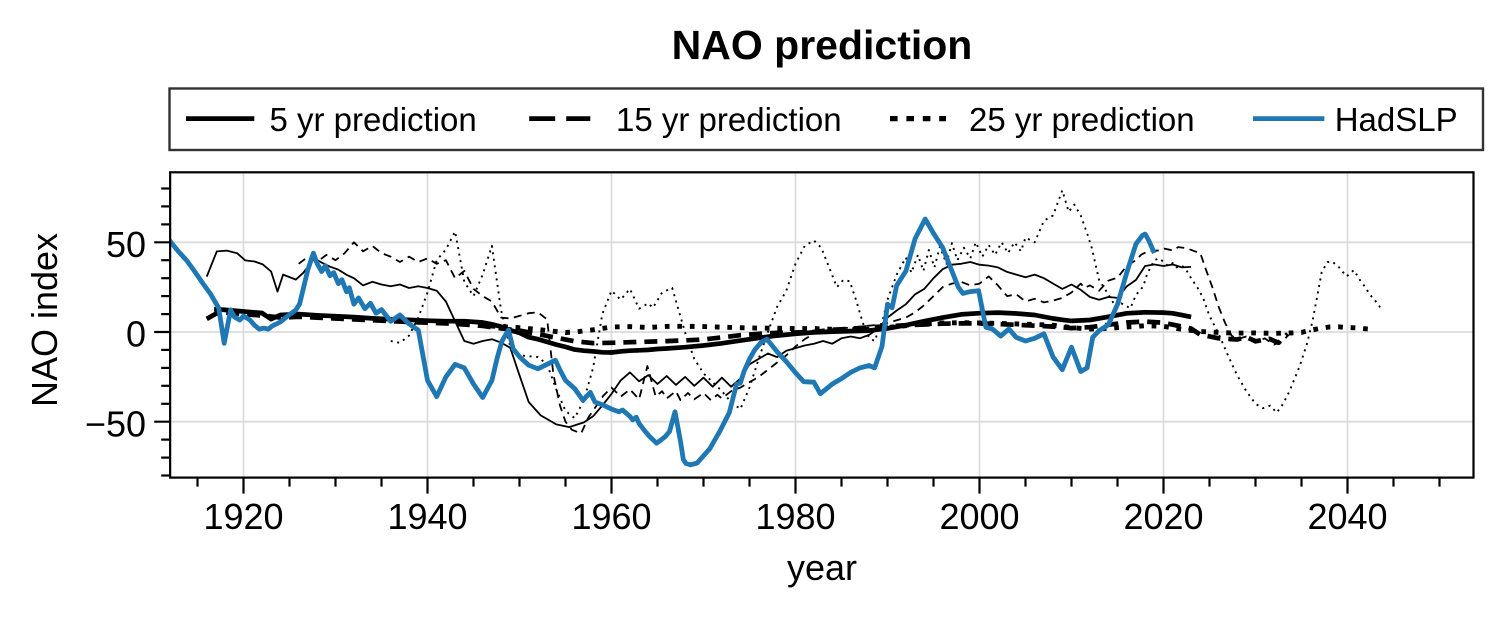 This screenshot has width=1504, height=618. I want to click on svg-text: 2040, so click(1347, 516).